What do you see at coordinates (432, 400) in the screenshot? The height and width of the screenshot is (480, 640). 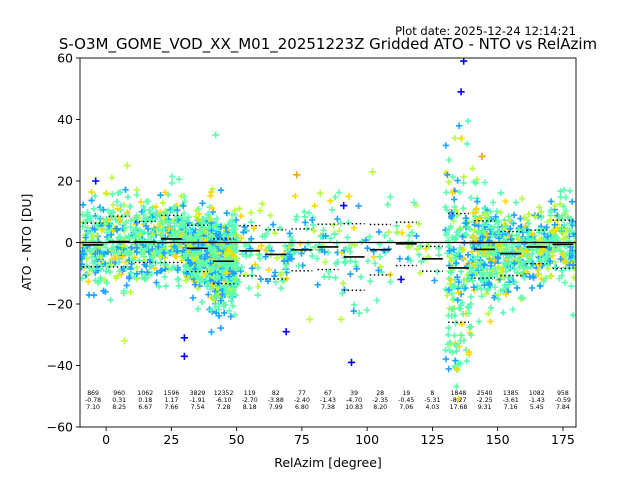 I see `bin-stat-mean: -5.31` at bounding box center [432, 400].